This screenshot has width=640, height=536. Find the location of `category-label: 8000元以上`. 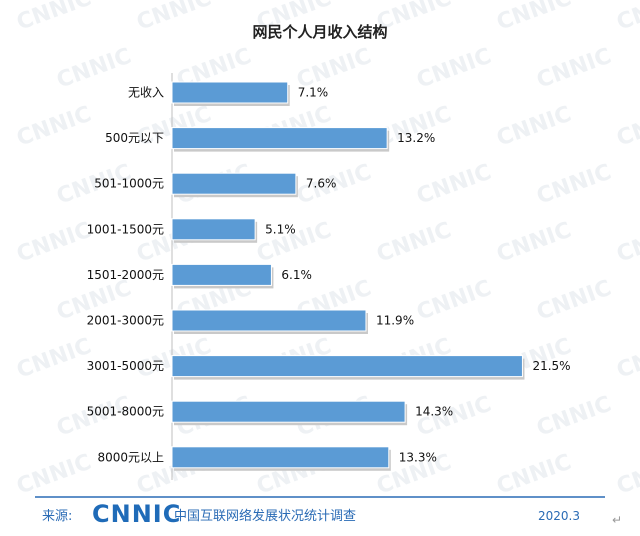

category-label: 8000元以上 is located at coordinates (130, 457).